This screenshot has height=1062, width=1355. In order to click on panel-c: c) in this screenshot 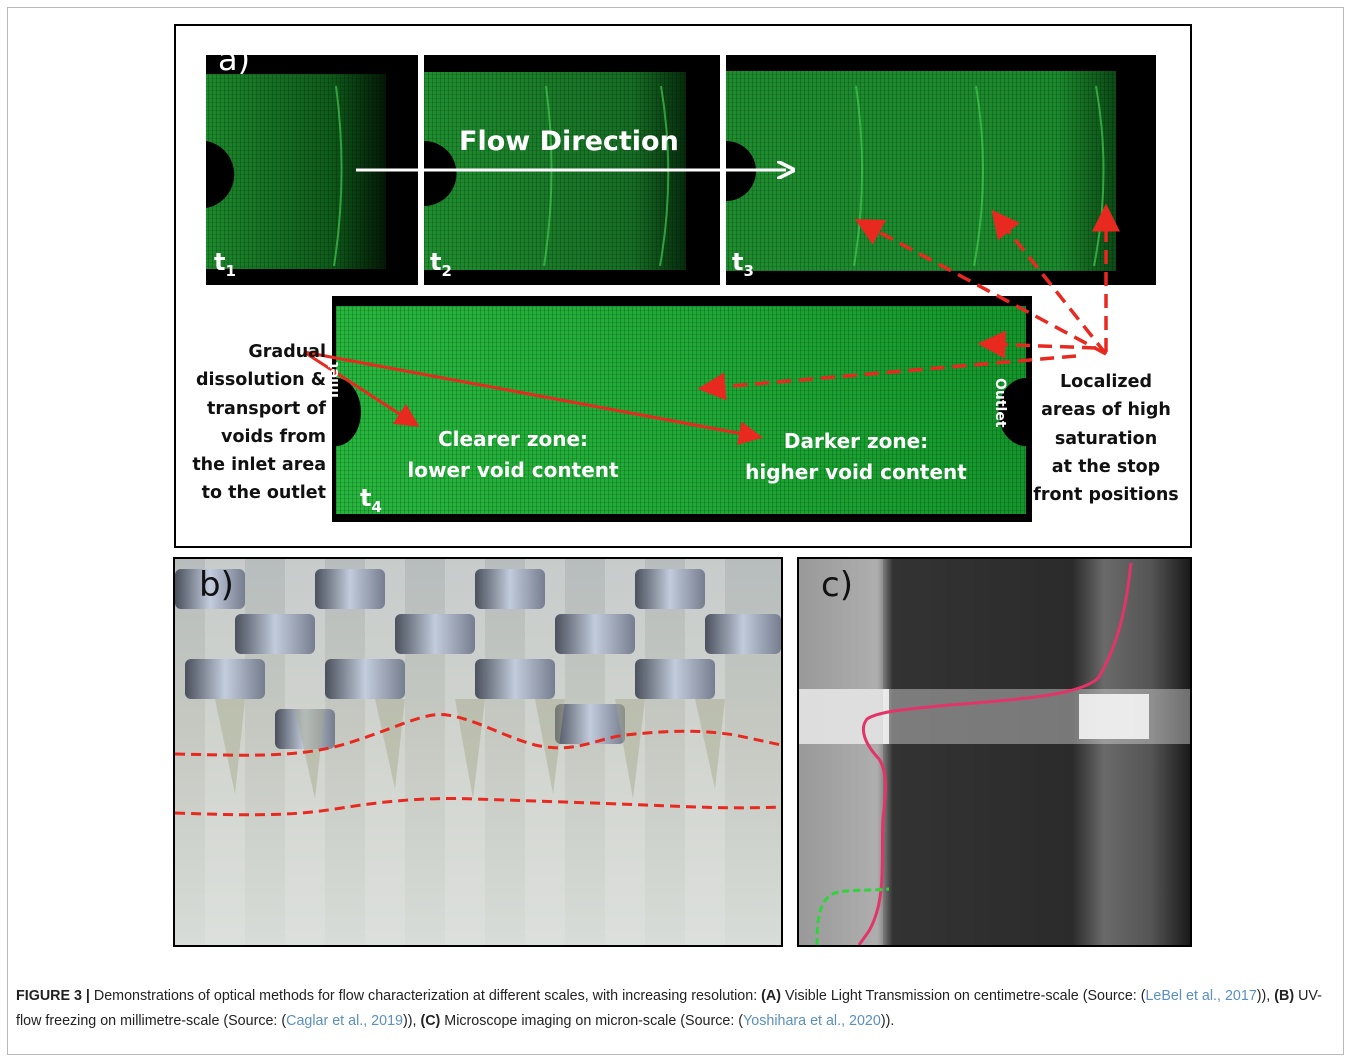, I will do `click(994, 752)`.